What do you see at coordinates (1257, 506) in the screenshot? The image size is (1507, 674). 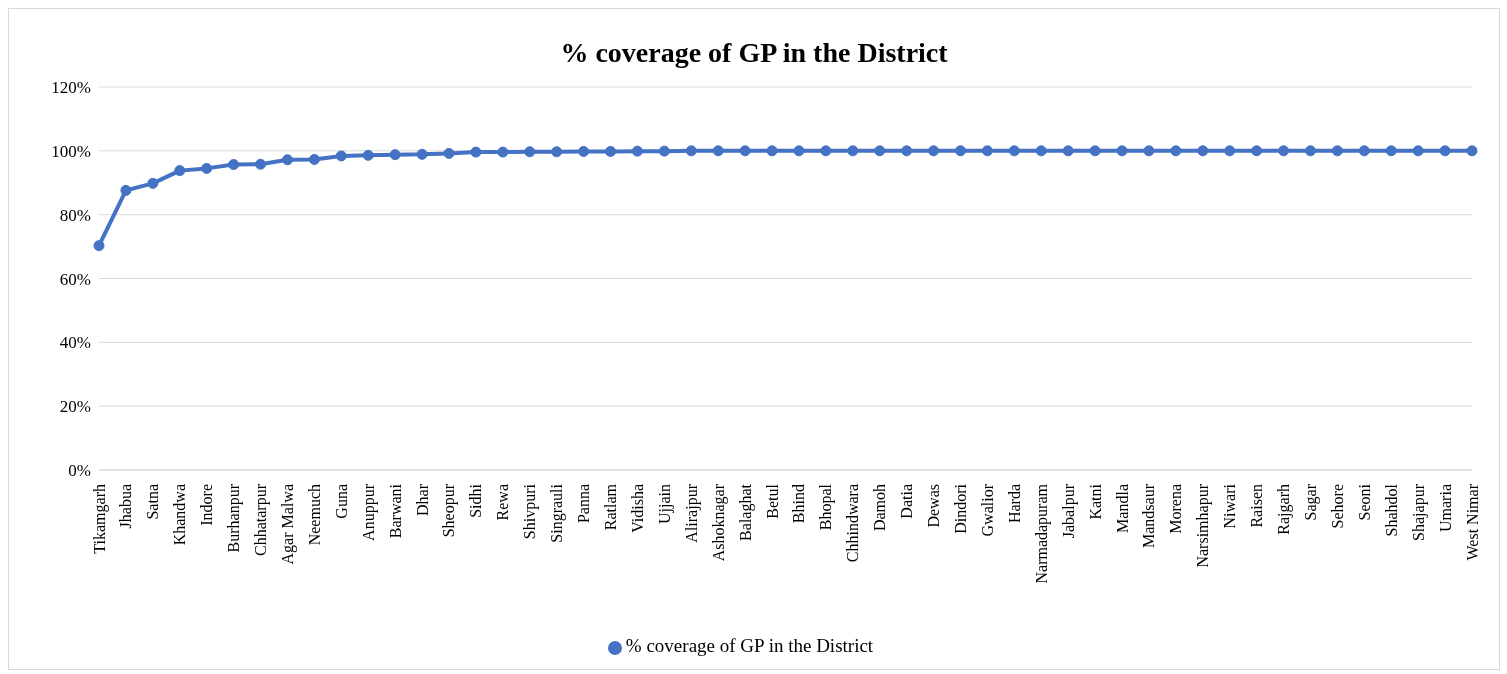 I see `x-tick-label: Raisen` at bounding box center [1257, 506].